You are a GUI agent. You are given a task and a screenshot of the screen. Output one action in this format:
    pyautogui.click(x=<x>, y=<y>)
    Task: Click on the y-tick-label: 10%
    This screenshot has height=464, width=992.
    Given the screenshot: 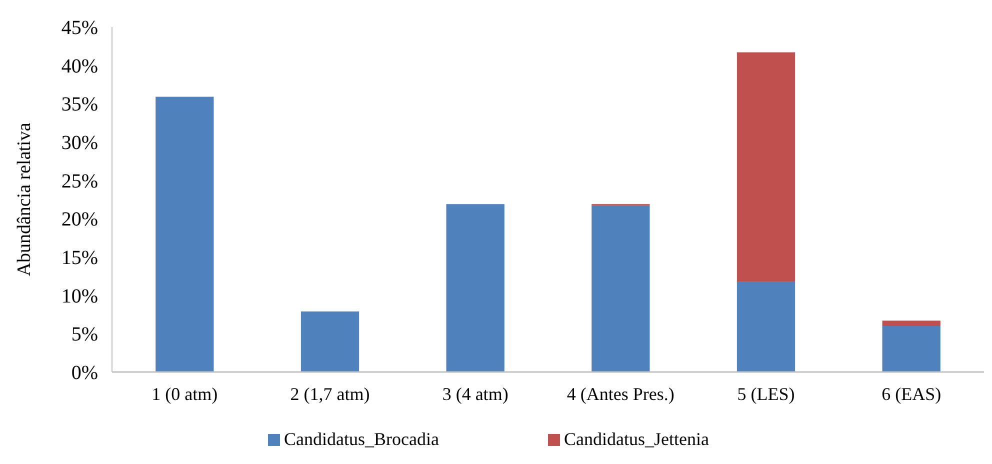 What is the action you would take?
    pyautogui.click(x=79, y=296)
    